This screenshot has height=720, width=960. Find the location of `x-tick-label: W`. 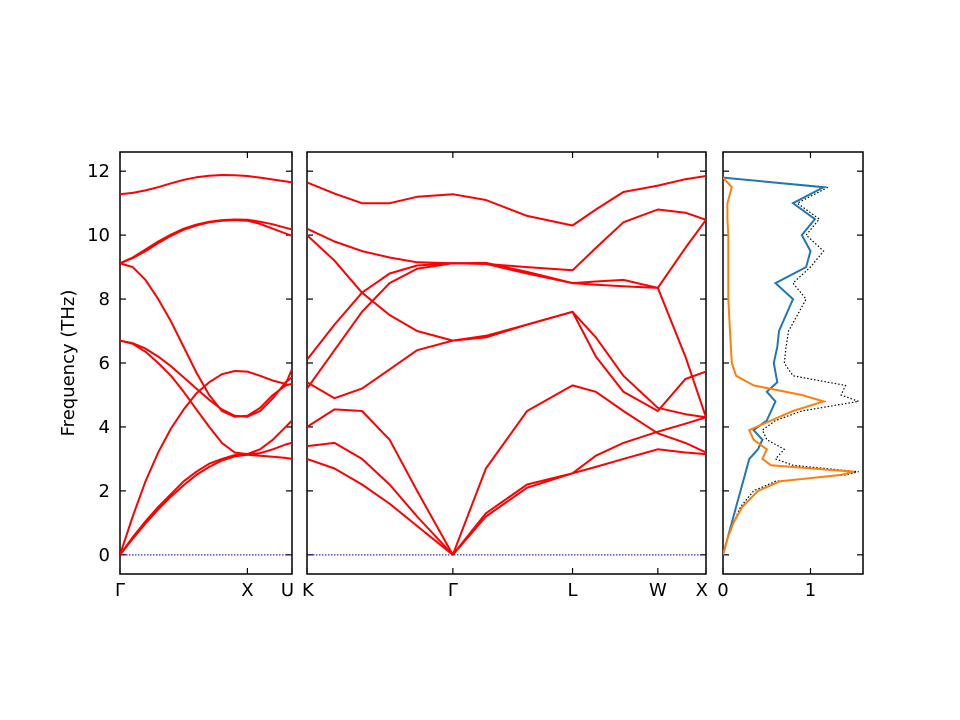

x-tick-label: W is located at coordinates (658, 590).